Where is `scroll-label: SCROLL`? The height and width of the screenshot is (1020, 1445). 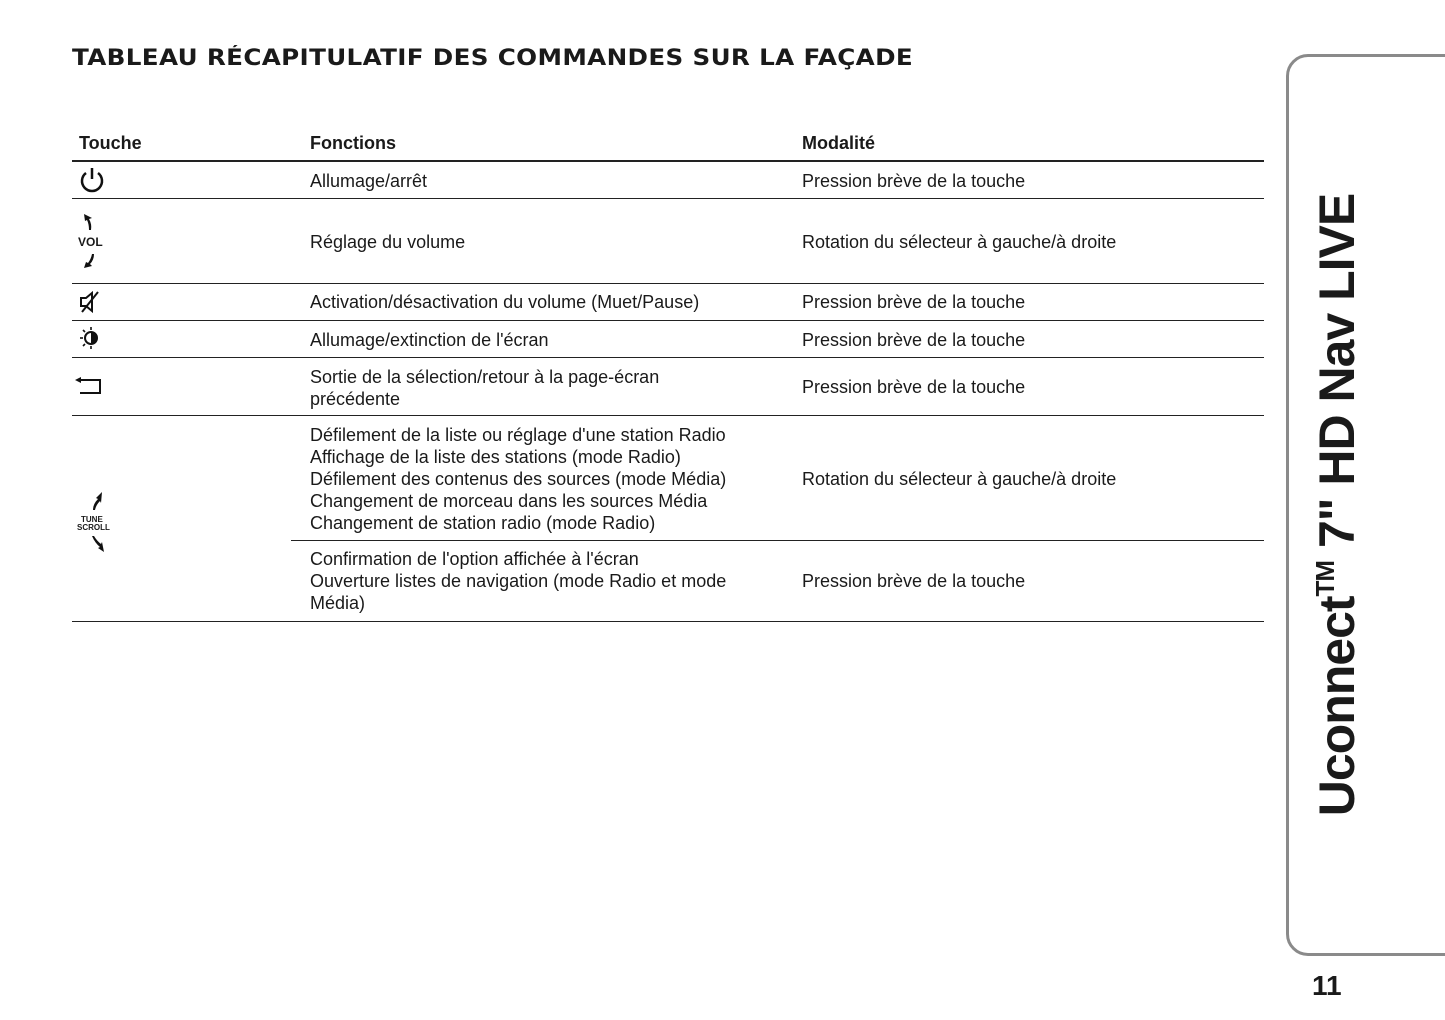 scroll-label: SCROLL is located at coordinates (93, 527).